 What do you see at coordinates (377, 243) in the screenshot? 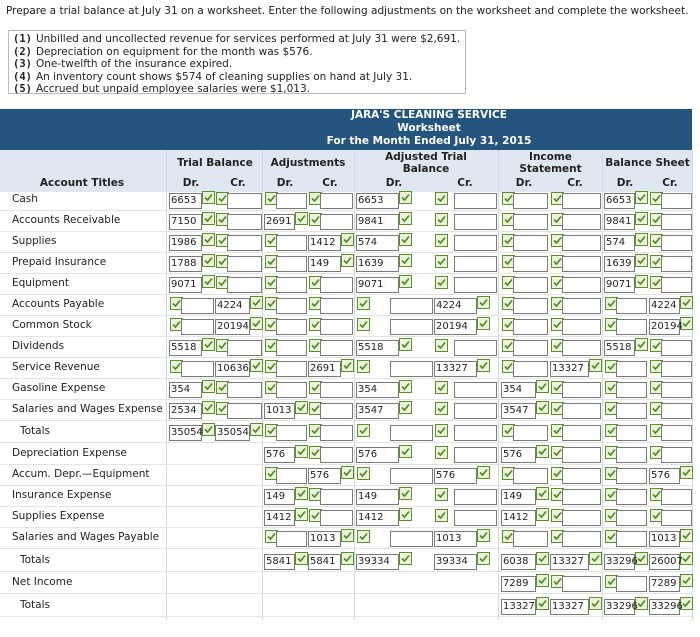
I see `amount-input: 574` at bounding box center [377, 243].